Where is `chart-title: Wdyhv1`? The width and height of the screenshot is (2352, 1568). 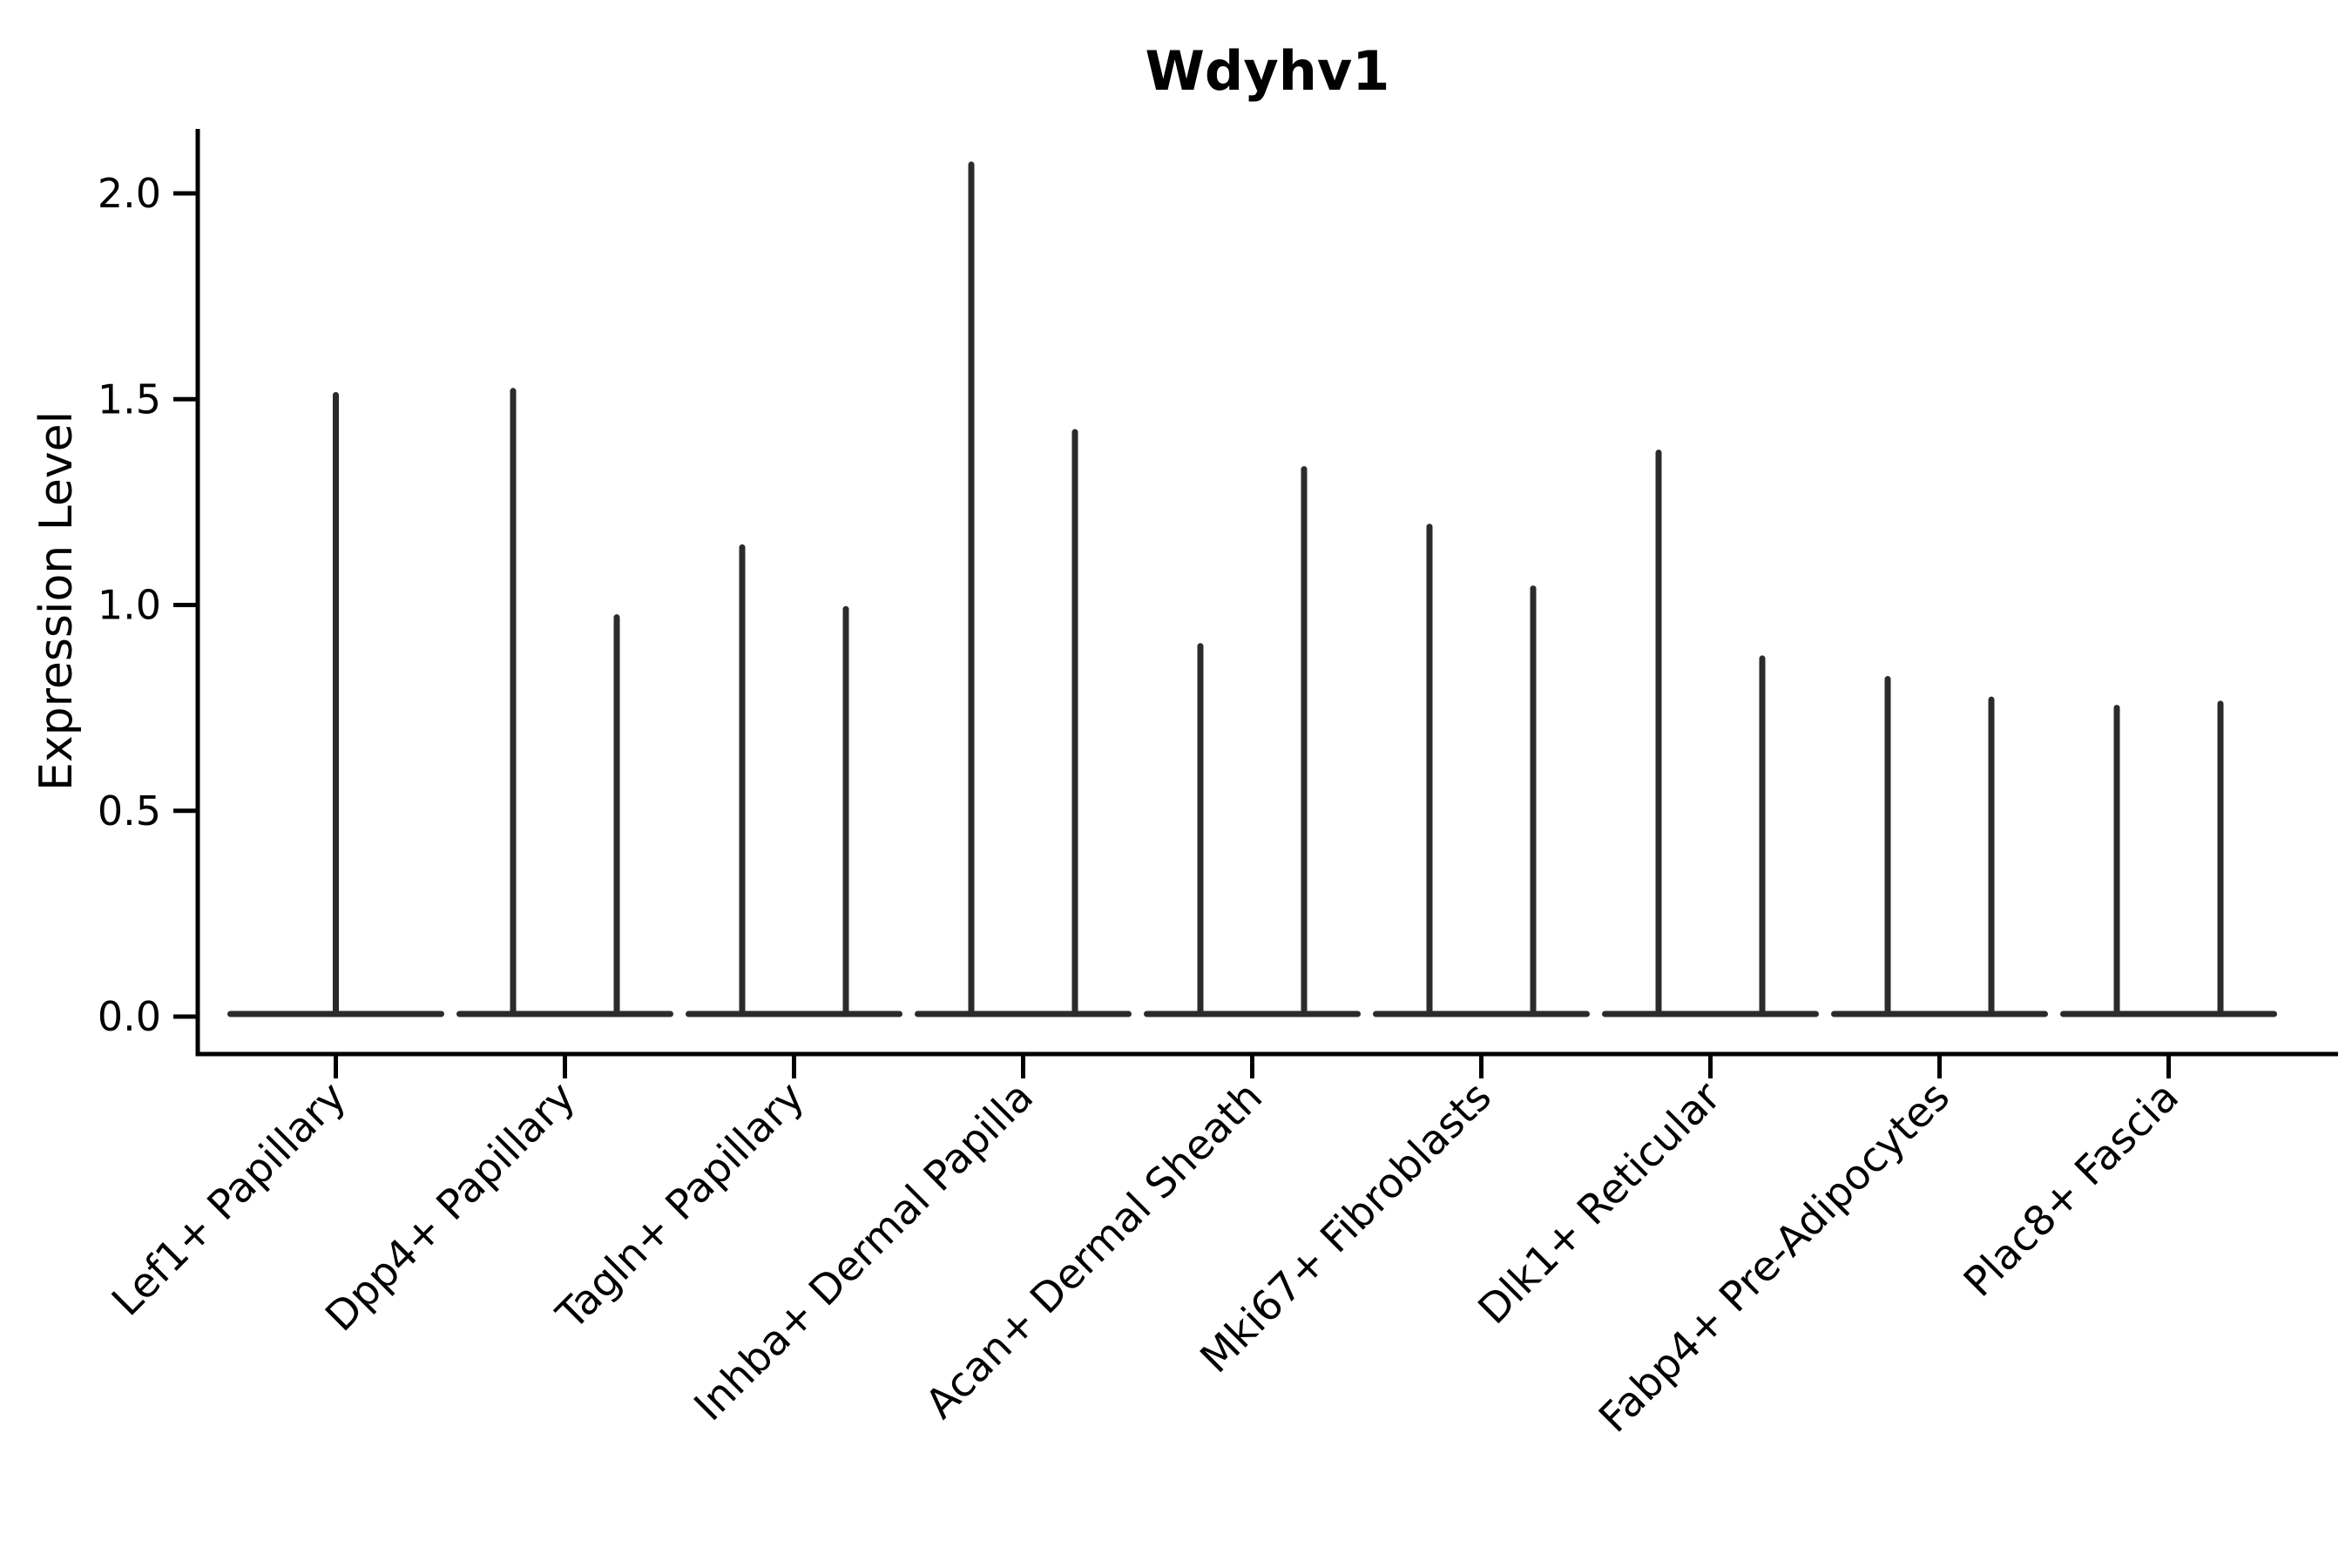 chart-title: Wdyhv1 is located at coordinates (1268, 71).